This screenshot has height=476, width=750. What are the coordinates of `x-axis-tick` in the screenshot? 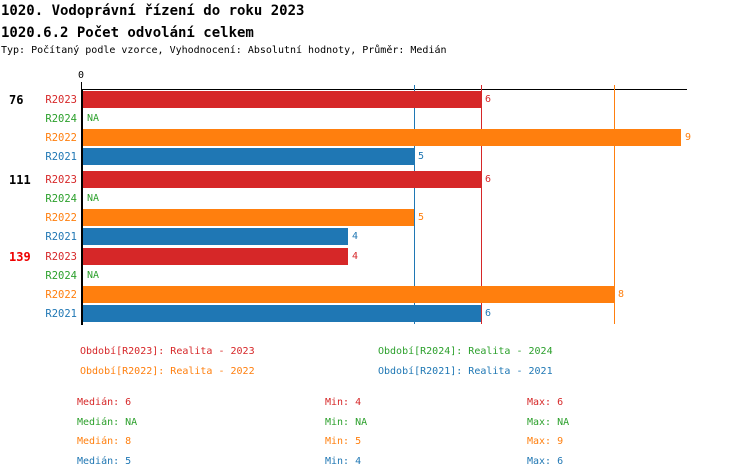 It's located at (81, 85).